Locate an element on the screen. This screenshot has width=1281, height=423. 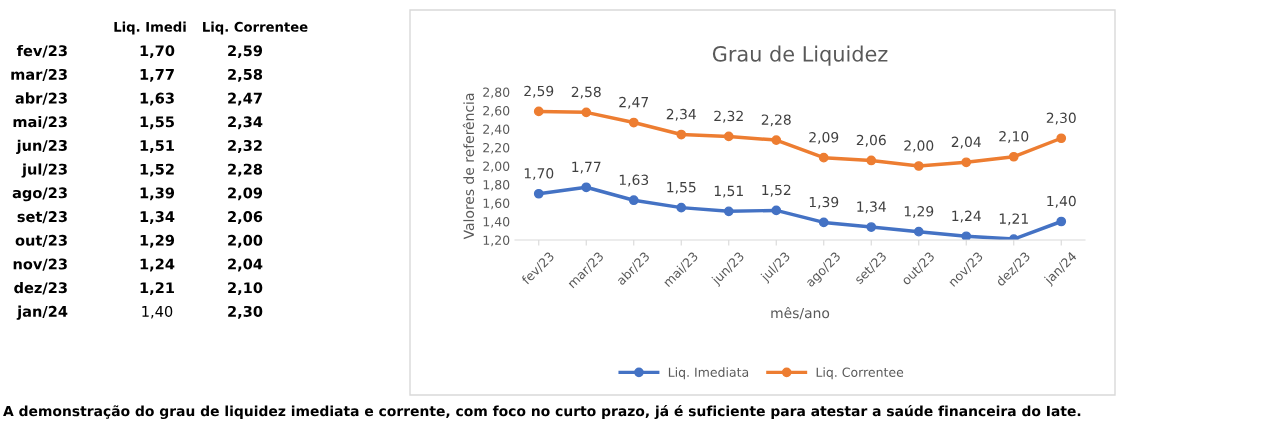
data-label: 2,58 is located at coordinates (586, 92).